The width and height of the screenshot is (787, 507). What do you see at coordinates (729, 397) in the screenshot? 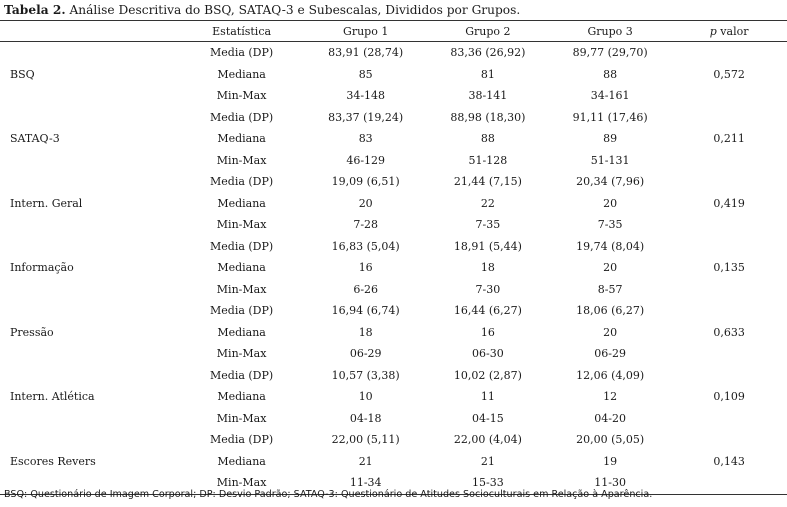
I see `p-value-cell: 0,109` at bounding box center [729, 397].